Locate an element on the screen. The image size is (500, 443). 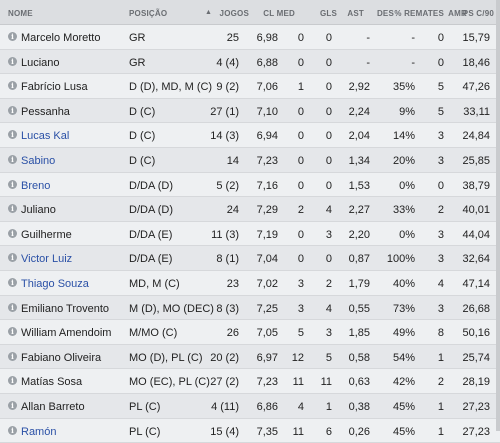
player-name: Lucas Kal is located at coordinates (45, 136).